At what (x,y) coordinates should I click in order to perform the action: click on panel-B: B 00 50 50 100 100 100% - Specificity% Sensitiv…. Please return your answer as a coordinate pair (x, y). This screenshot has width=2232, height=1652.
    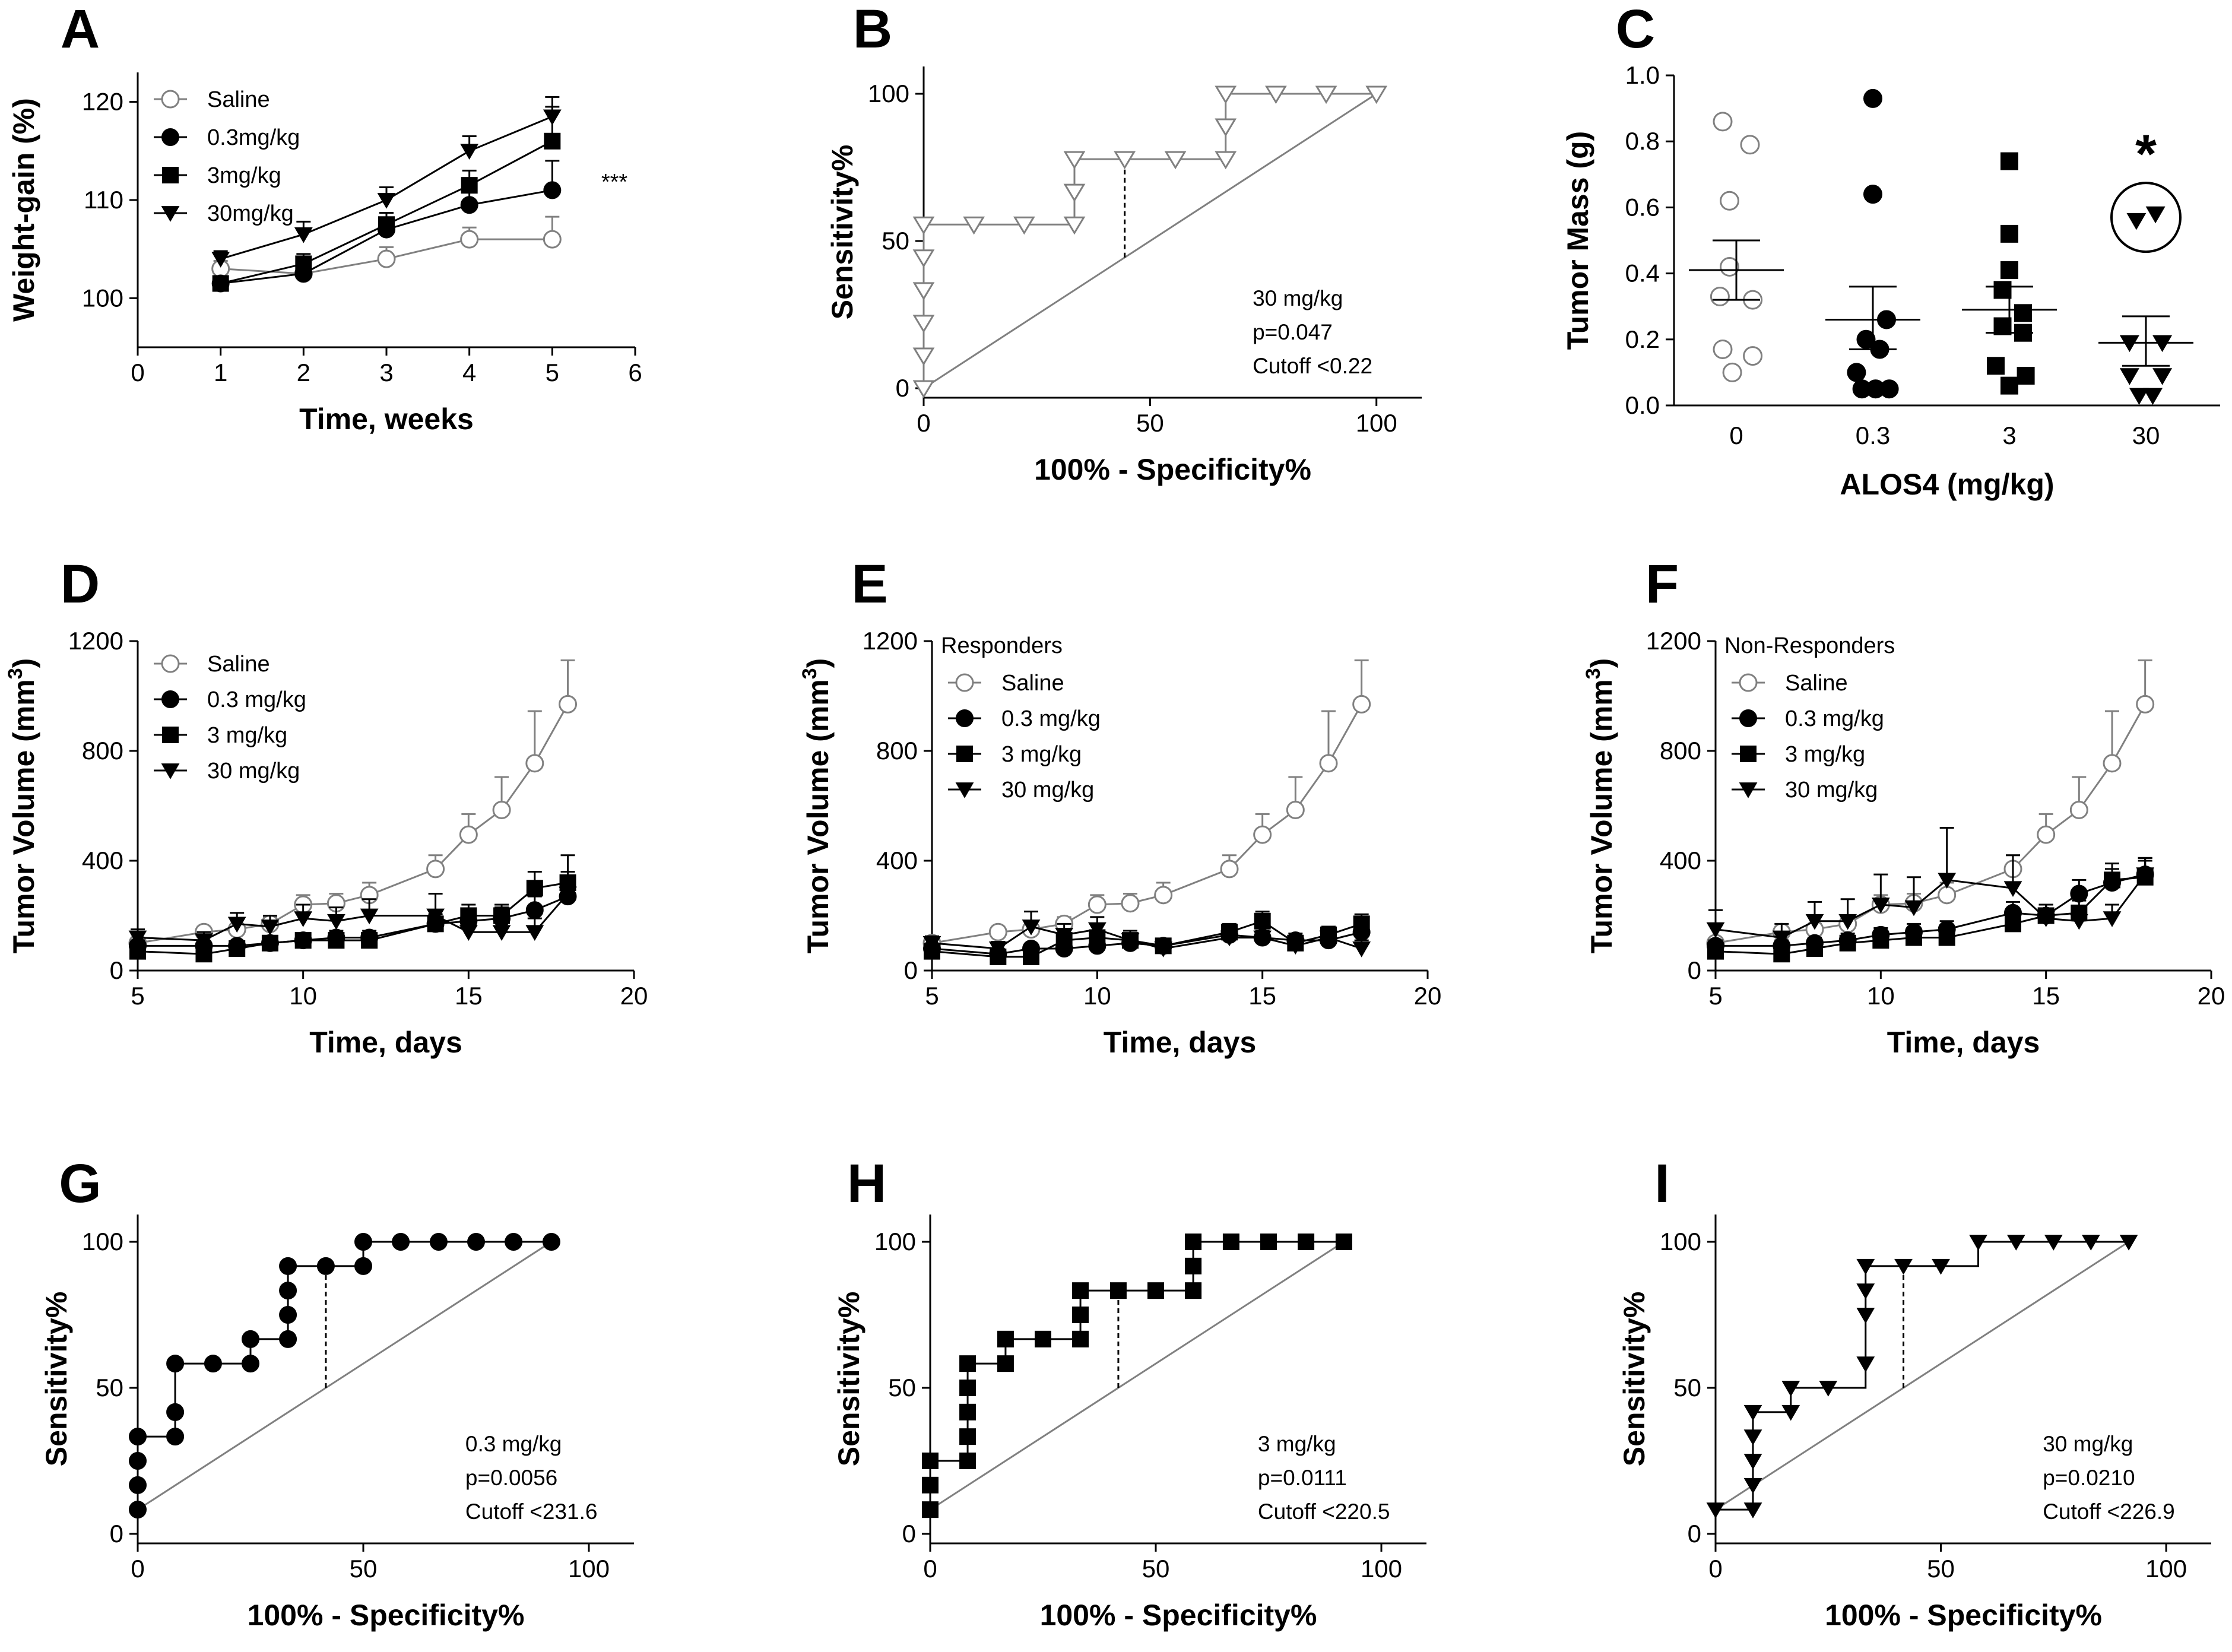
    Looking at the image, I should click on (1124, 243).